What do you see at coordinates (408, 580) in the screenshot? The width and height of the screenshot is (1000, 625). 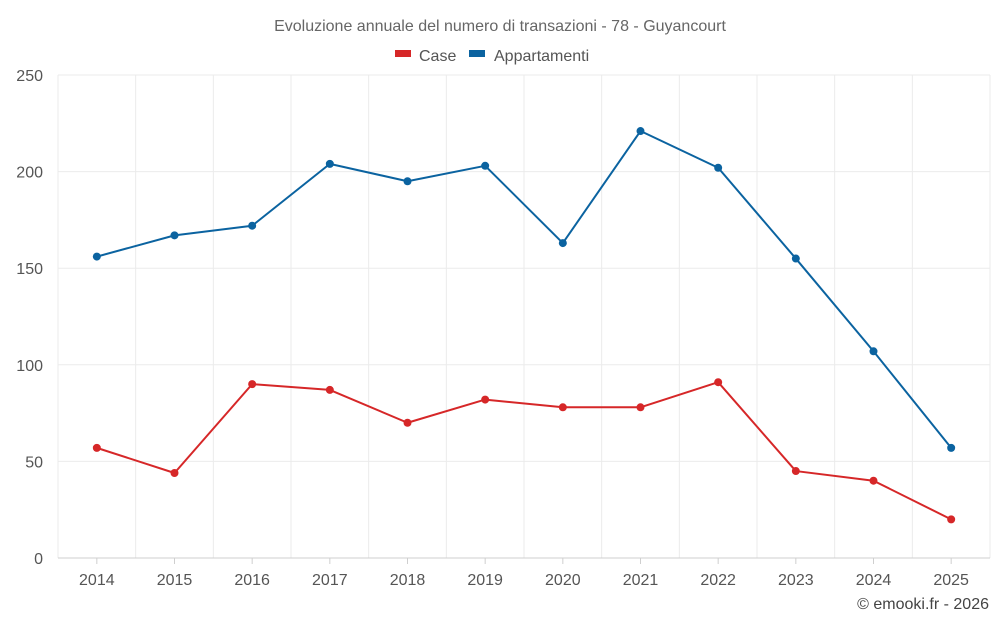 I see `x-tick-label: 2018` at bounding box center [408, 580].